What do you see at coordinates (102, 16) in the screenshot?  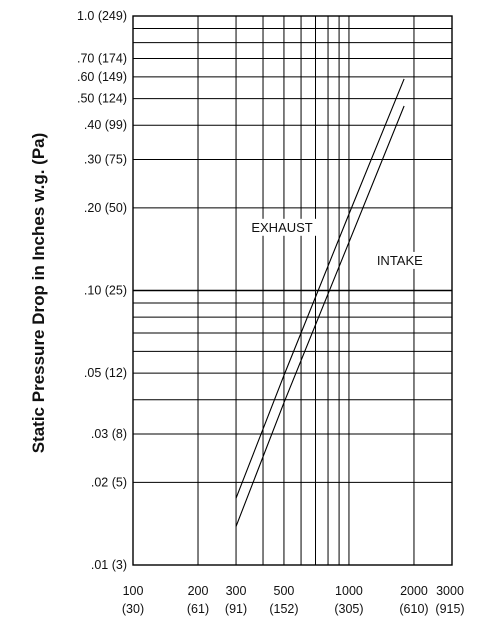 I see `y-tick-label: 1.0 (249)` at bounding box center [102, 16].